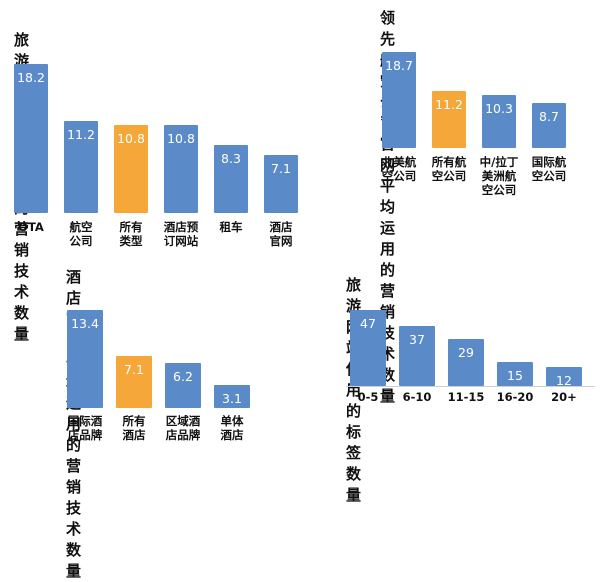 This screenshot has width=600, height=582. What do you see at coordinates (183, 376) in the screenshot?
I see `data-label: 6.2` at bounding box center [183, 376].